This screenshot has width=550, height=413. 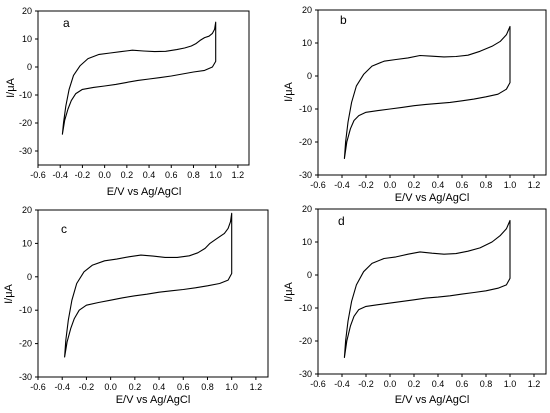 What do you see at coordinates (25, 377) in the screenshot?
I see `y-tick-label-c-5: -30` at bounding box center [25, 377].